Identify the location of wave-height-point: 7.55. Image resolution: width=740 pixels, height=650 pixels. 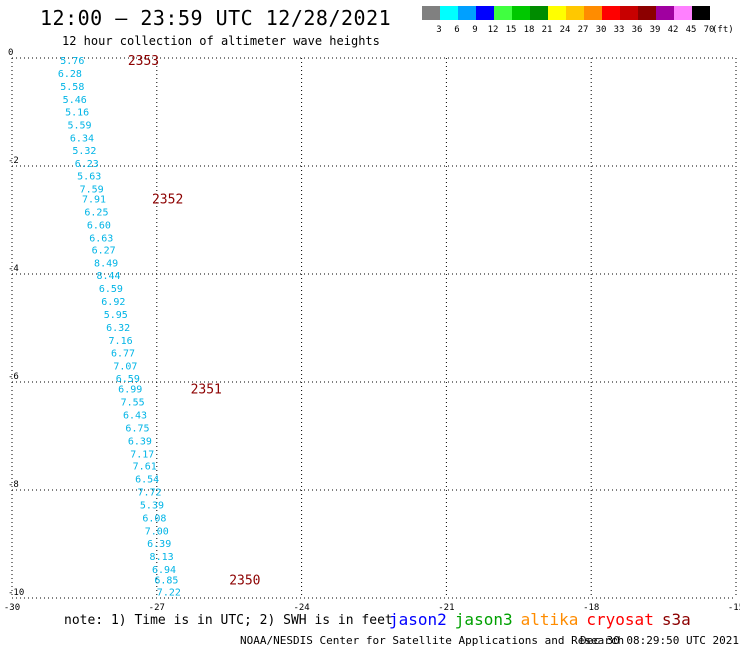
(133, 402).